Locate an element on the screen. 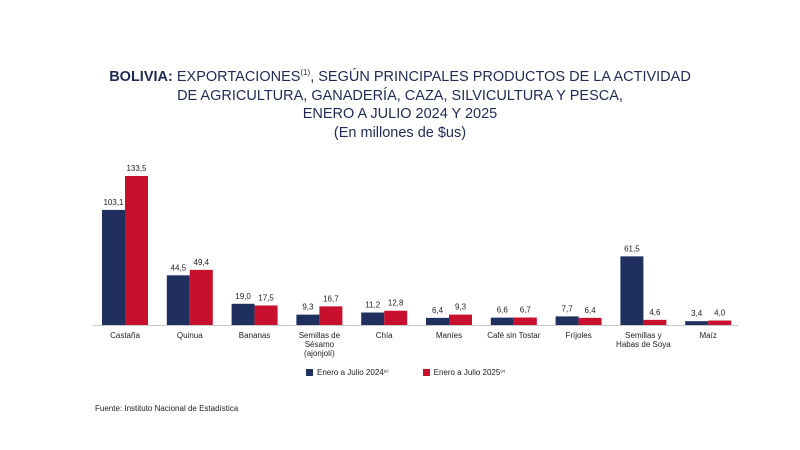 The width and height of the screenshot is (800, 450). data-label-2025: 9,3 is located at coordinates (461, 307).